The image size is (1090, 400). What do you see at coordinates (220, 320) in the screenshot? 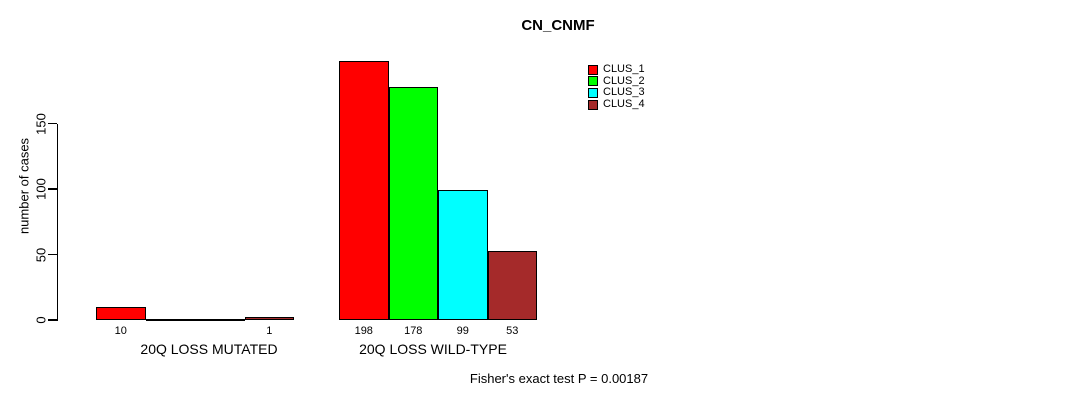
I see `bar-clus_3-group1` at bounding box center [220, 320].